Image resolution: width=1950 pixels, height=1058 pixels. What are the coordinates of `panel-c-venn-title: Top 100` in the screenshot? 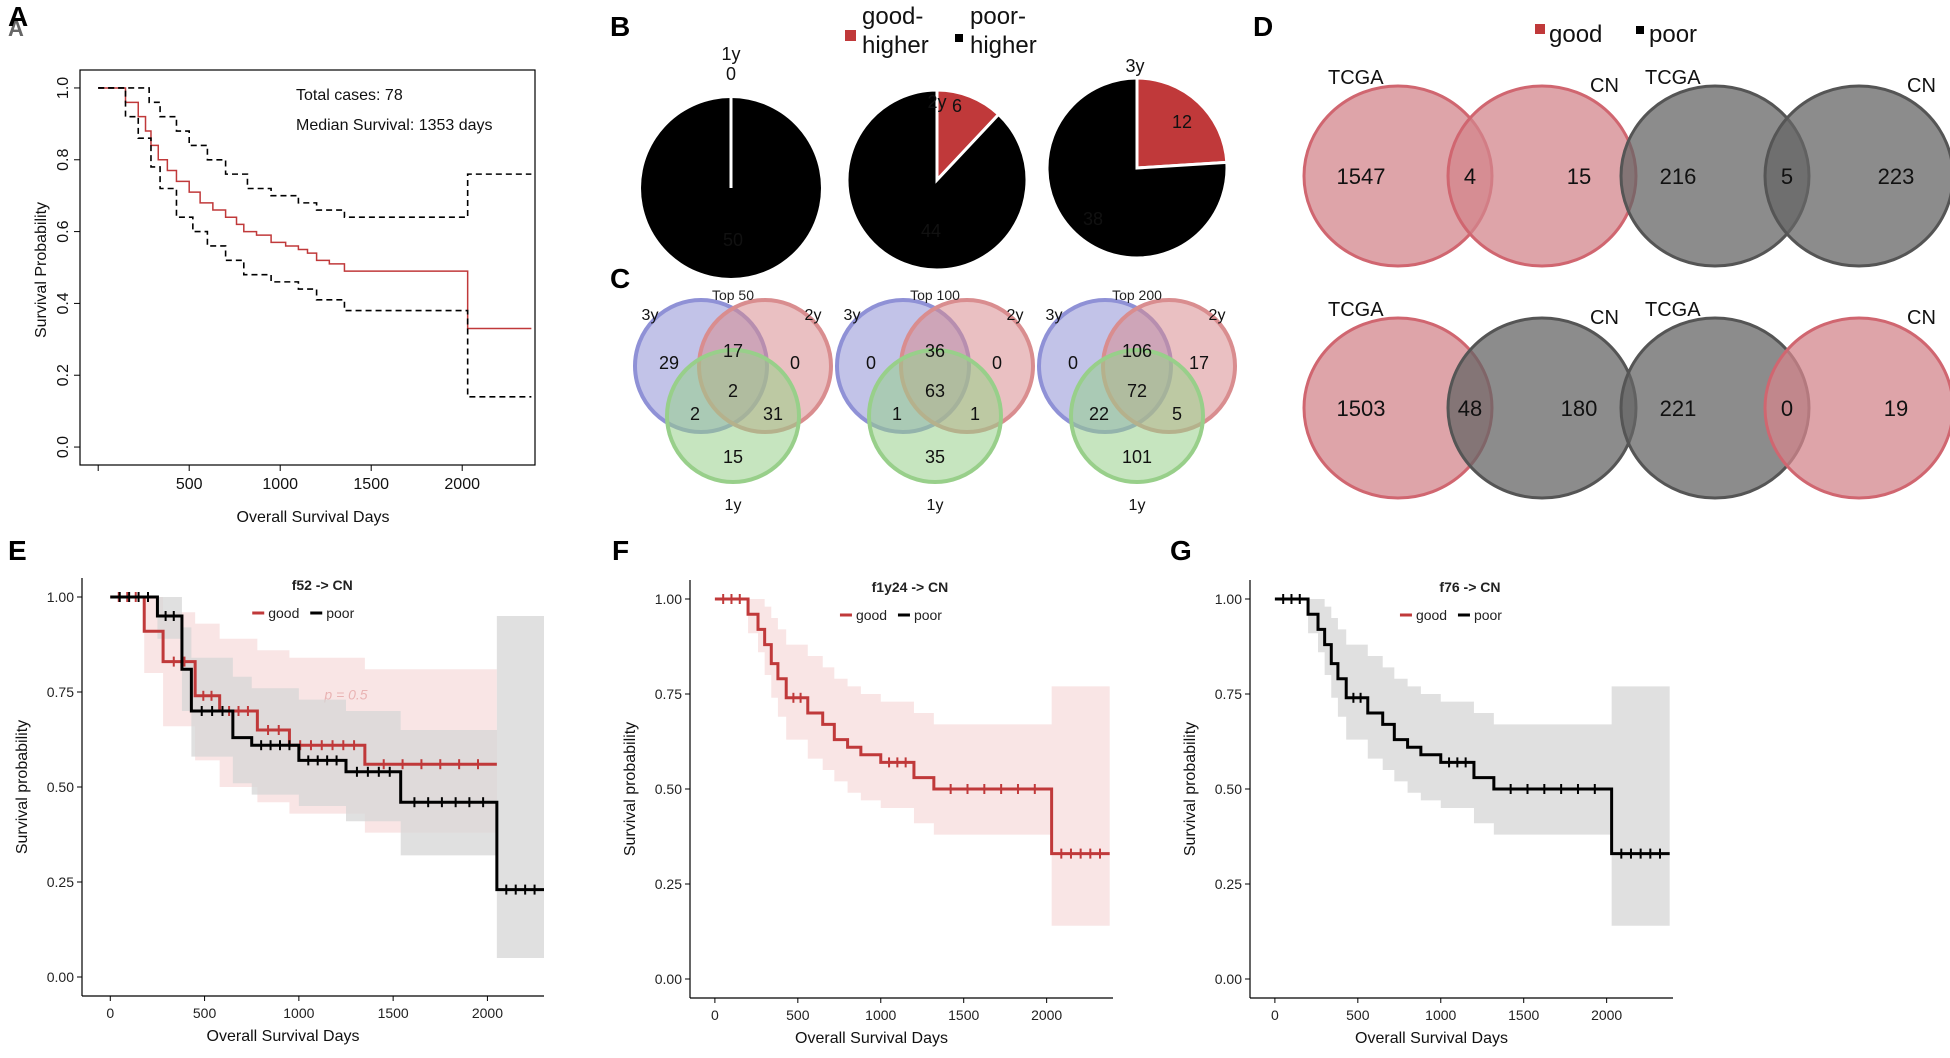 It's located at (935, 295).